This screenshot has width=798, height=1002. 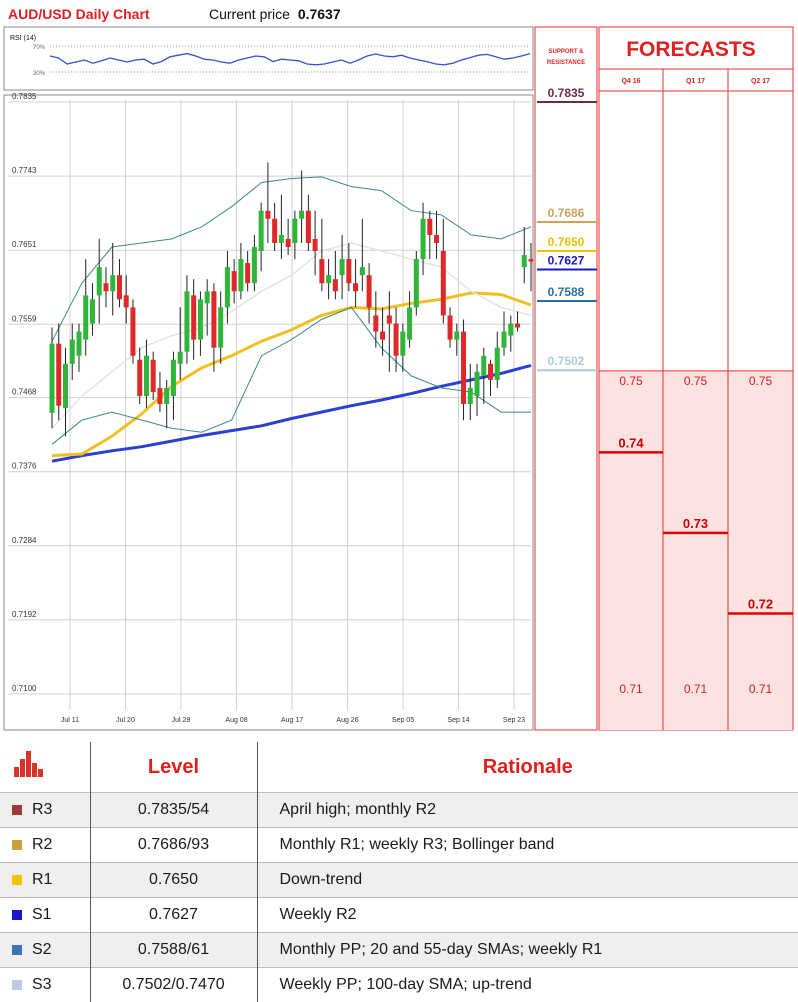 What do you see at coordinates (631, 442) in the screenshot?
I see `forecast-value-label: 0.74` at bounding box center [631, 442].